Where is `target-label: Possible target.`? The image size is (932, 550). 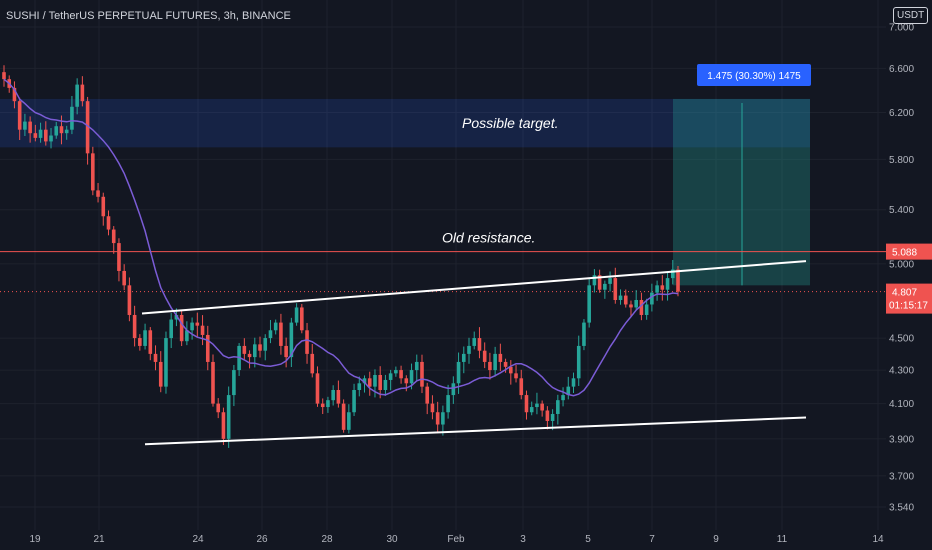
target-label: Possible target. is located at coordinates (510, 123).